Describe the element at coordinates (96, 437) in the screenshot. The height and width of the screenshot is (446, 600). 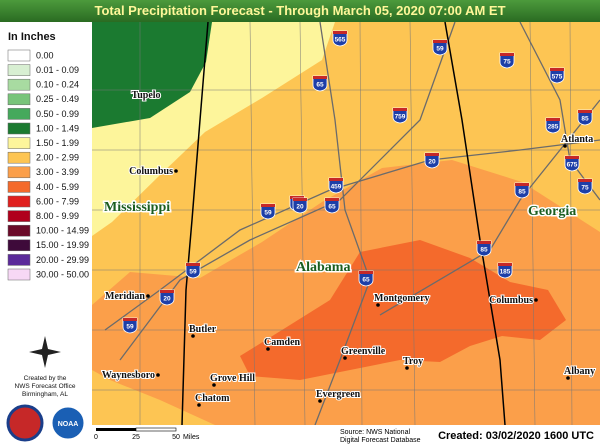
I see `scale-tick: 0` at that location.